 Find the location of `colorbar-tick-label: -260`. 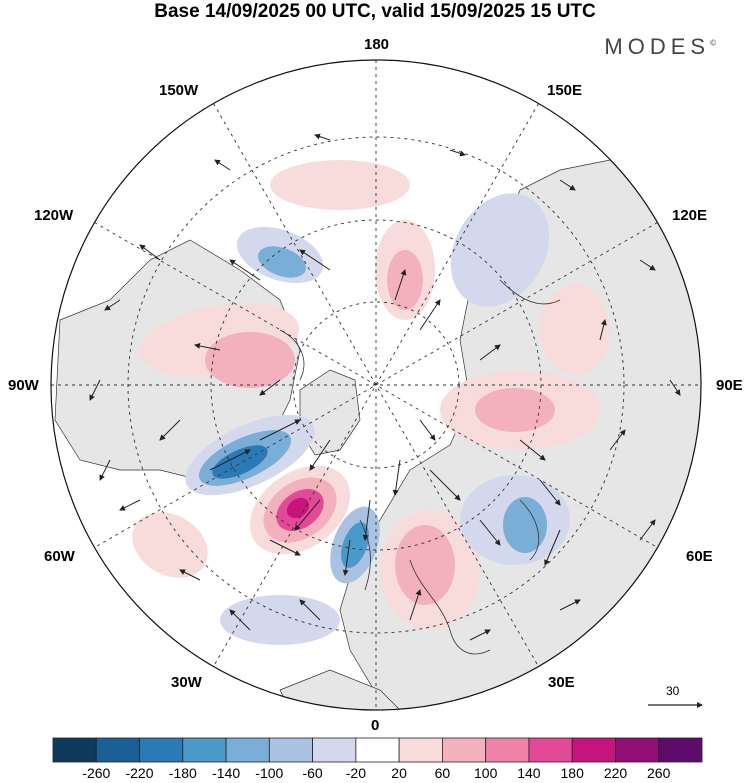

colorbar-tick-label: -260 is located at coordinates (96, 773).